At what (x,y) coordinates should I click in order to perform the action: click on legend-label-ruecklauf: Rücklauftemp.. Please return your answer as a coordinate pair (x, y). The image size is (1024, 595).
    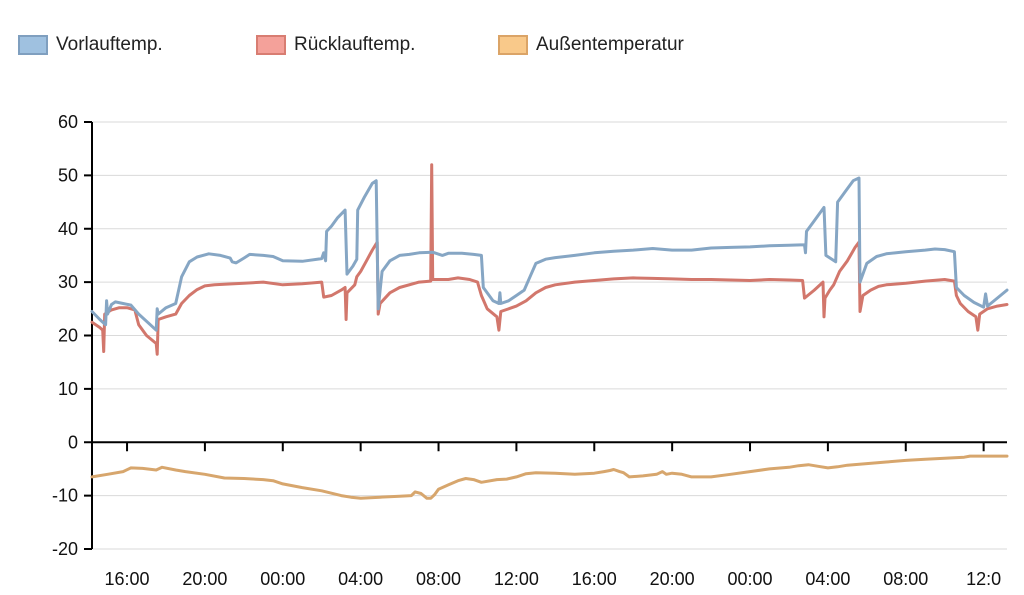
    Looking at the image, I should click on (355, 44).